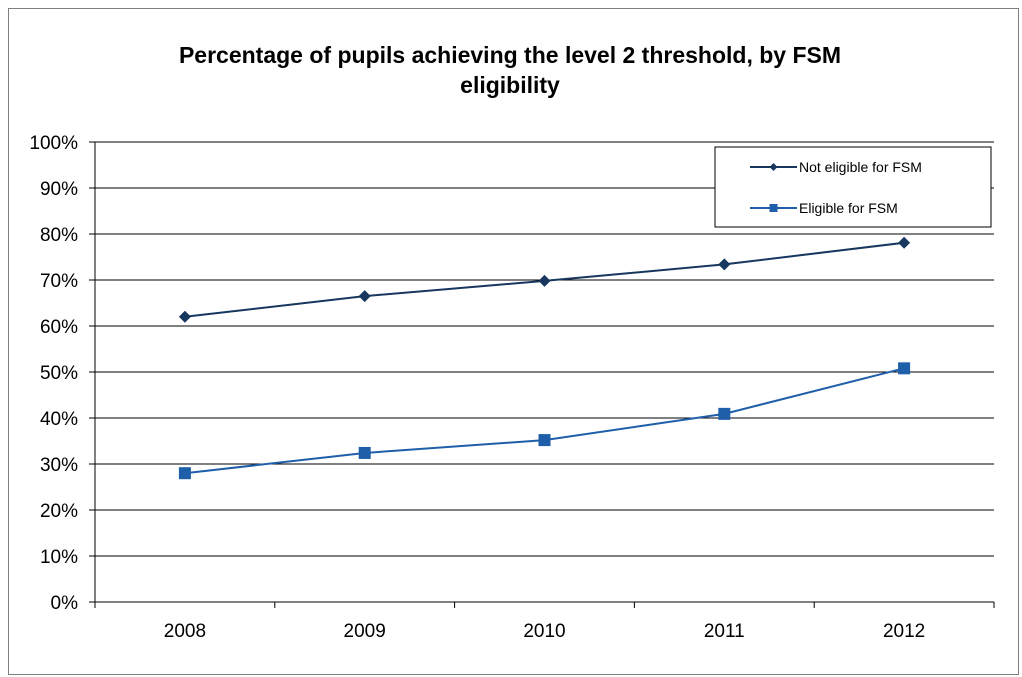 Image resolution: width=1022 pixels, height=677 pixels. What do you see at coordinates (848, 208) in the screenshot?
I see `legend-label-2: Eligible for FSM` at bounding box center [848, 208].